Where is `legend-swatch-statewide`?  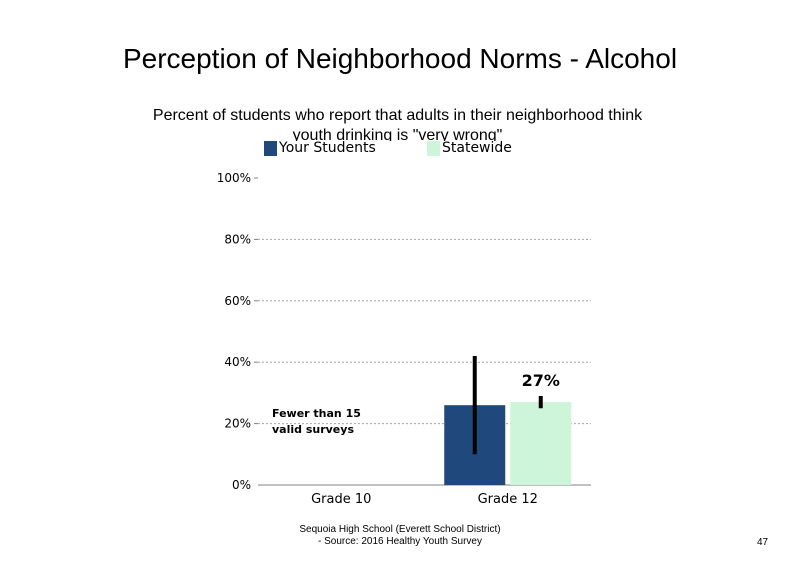
legend-swatch-statewide is located at coordinates (433, 148).